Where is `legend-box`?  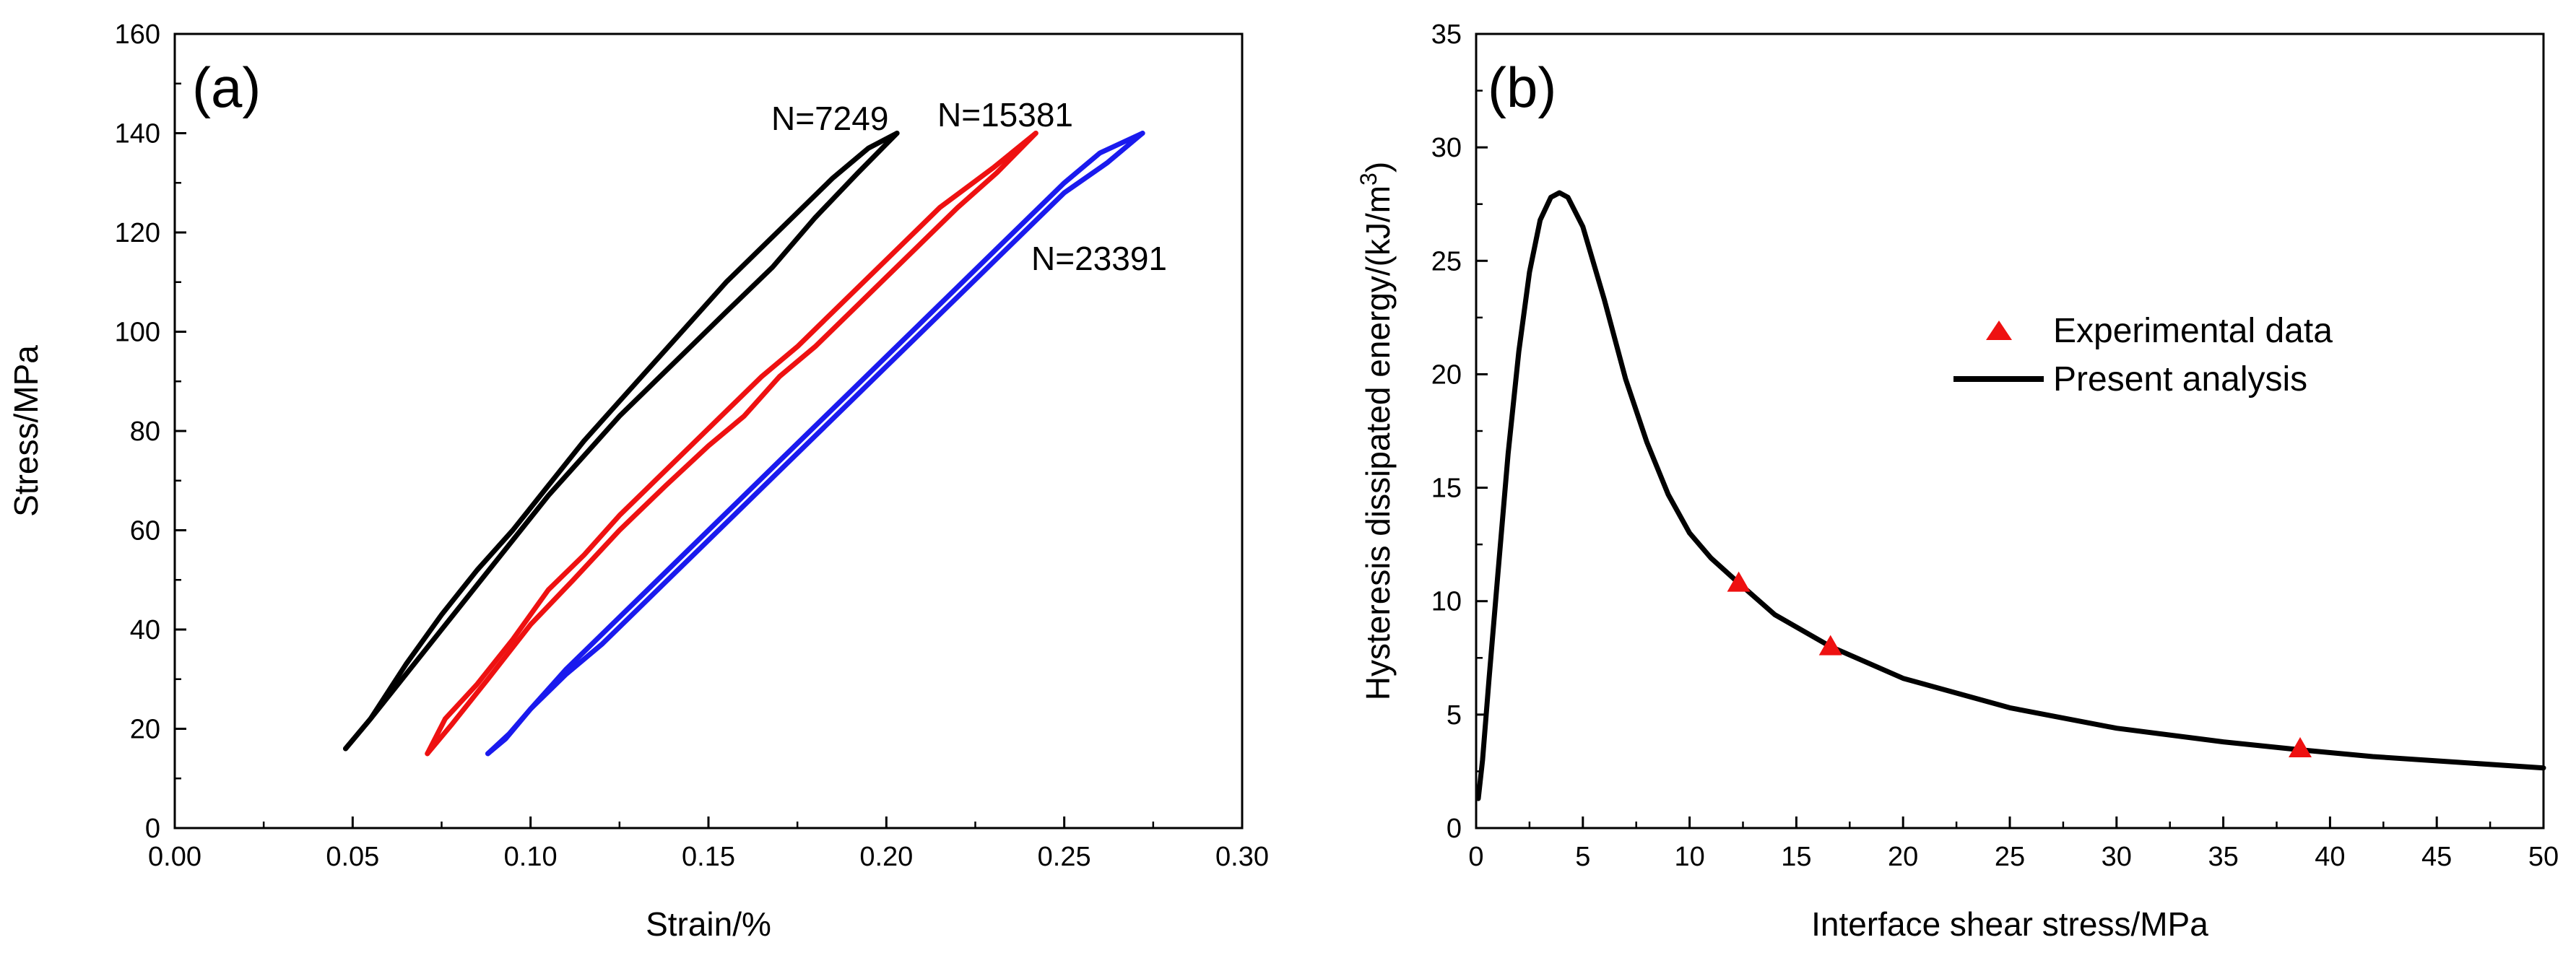
legend-box is located at coordinates (2170, 355).